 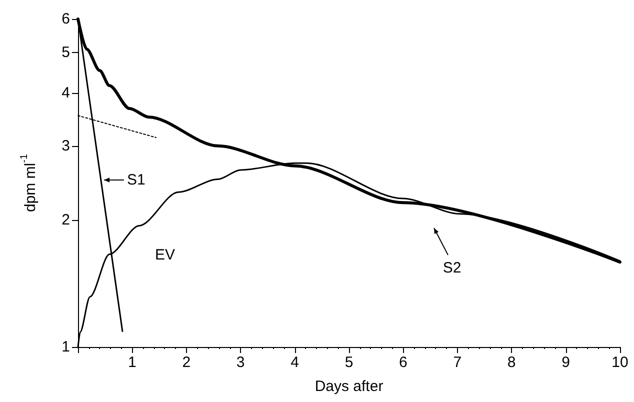 I want to click on y-tick-label: 3, so click(x=66, y=145).